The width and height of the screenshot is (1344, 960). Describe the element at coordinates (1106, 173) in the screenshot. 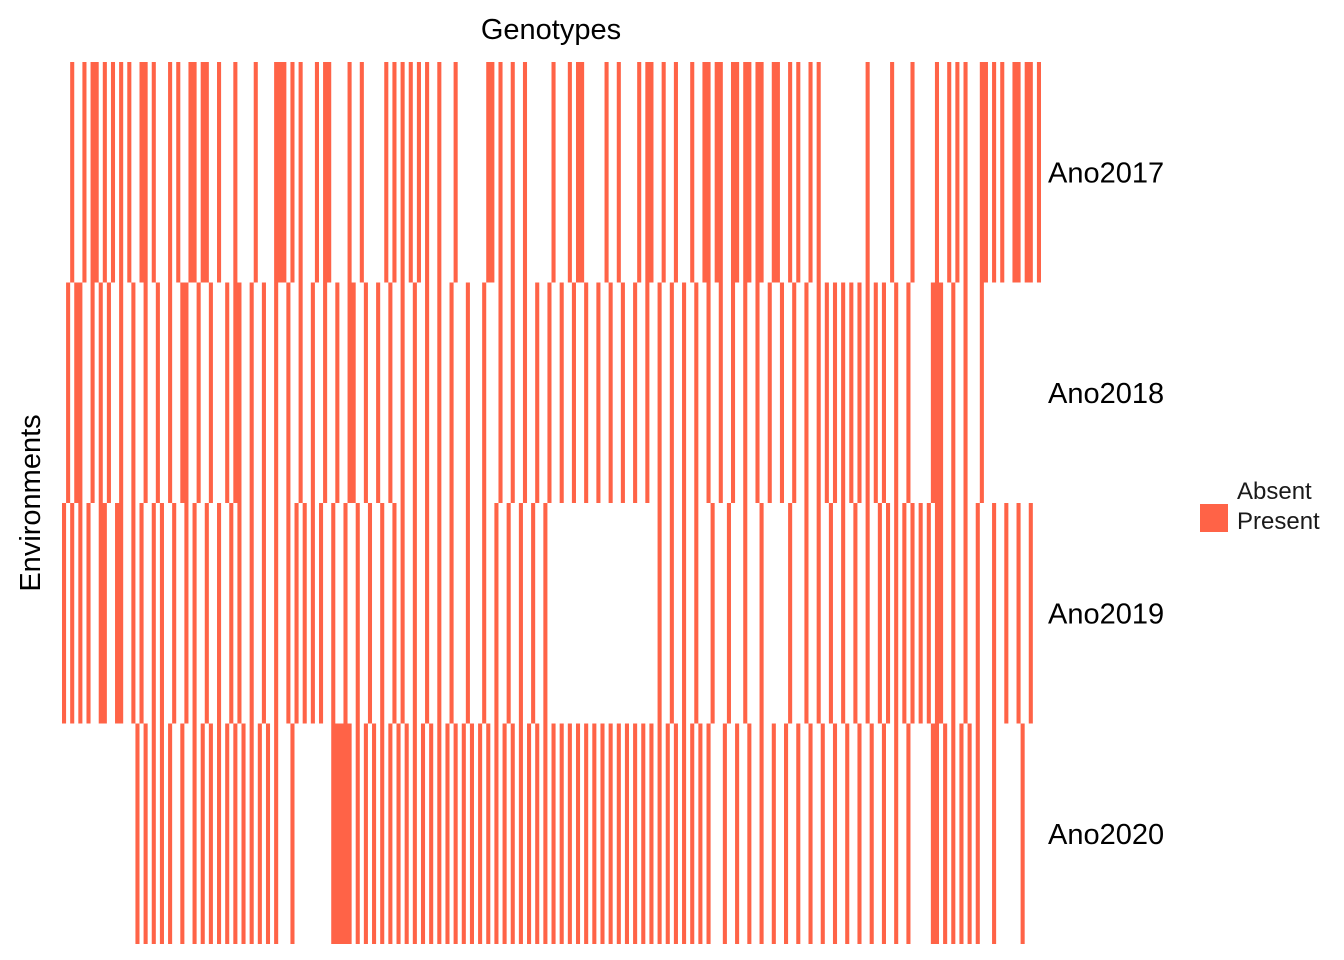

I see `row-label-Ano2017: Ano2017` at that location.